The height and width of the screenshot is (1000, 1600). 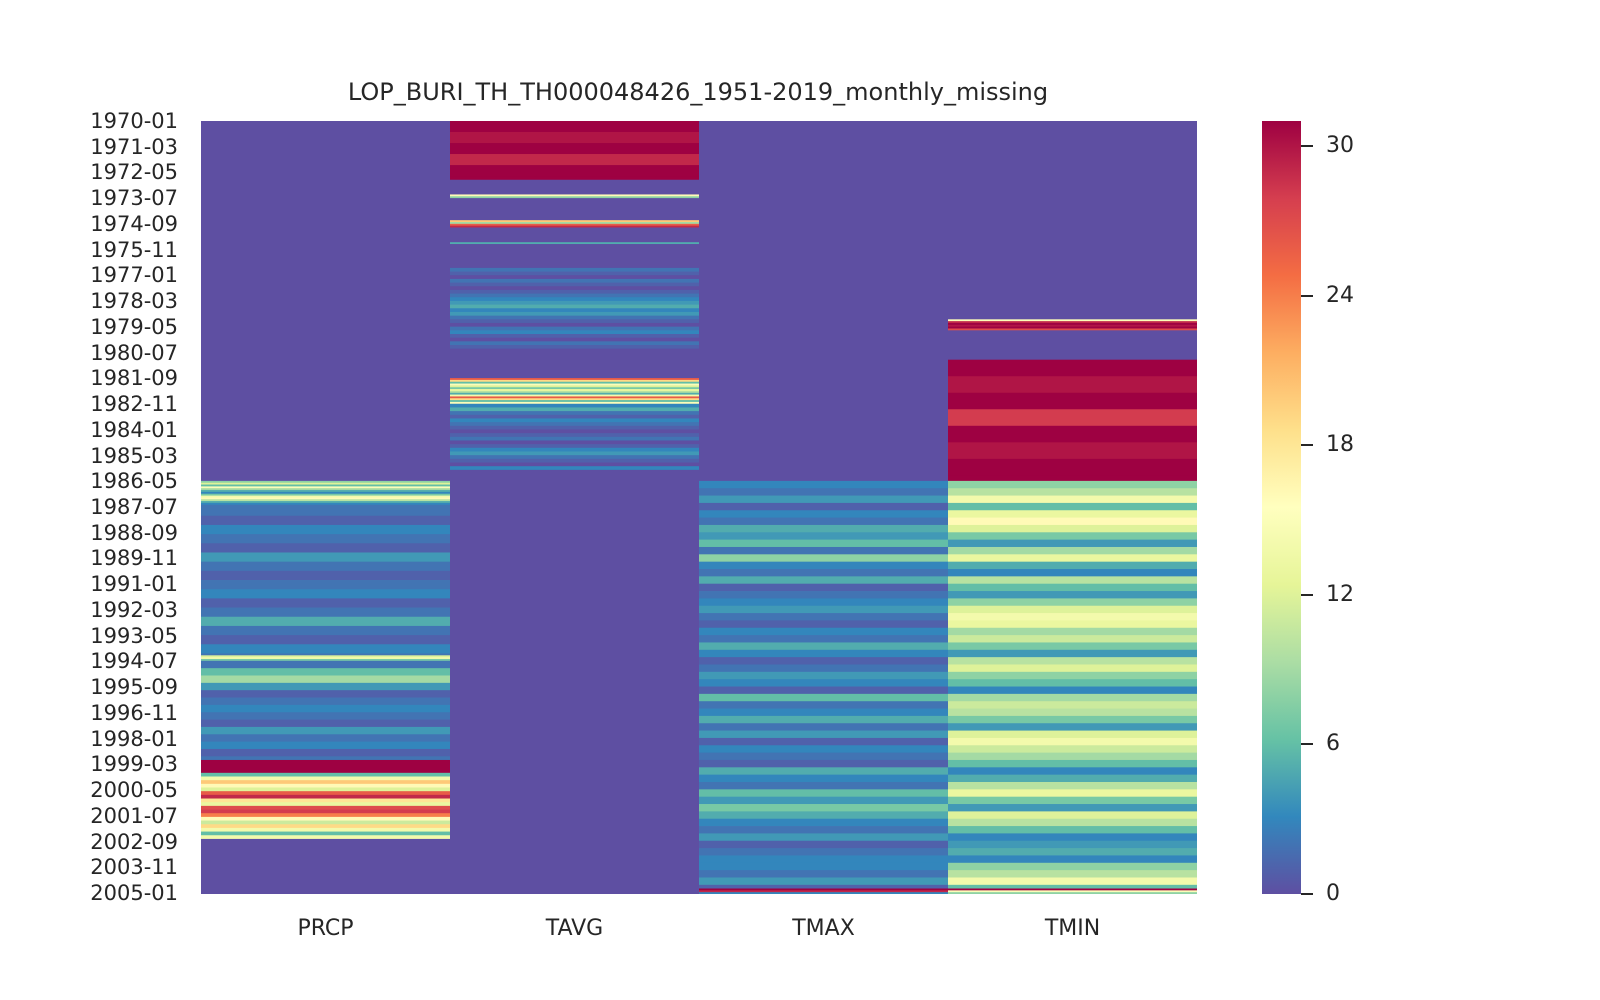 I want to click on colorbar-tick-label: 24, so click(x=1340, y=295).